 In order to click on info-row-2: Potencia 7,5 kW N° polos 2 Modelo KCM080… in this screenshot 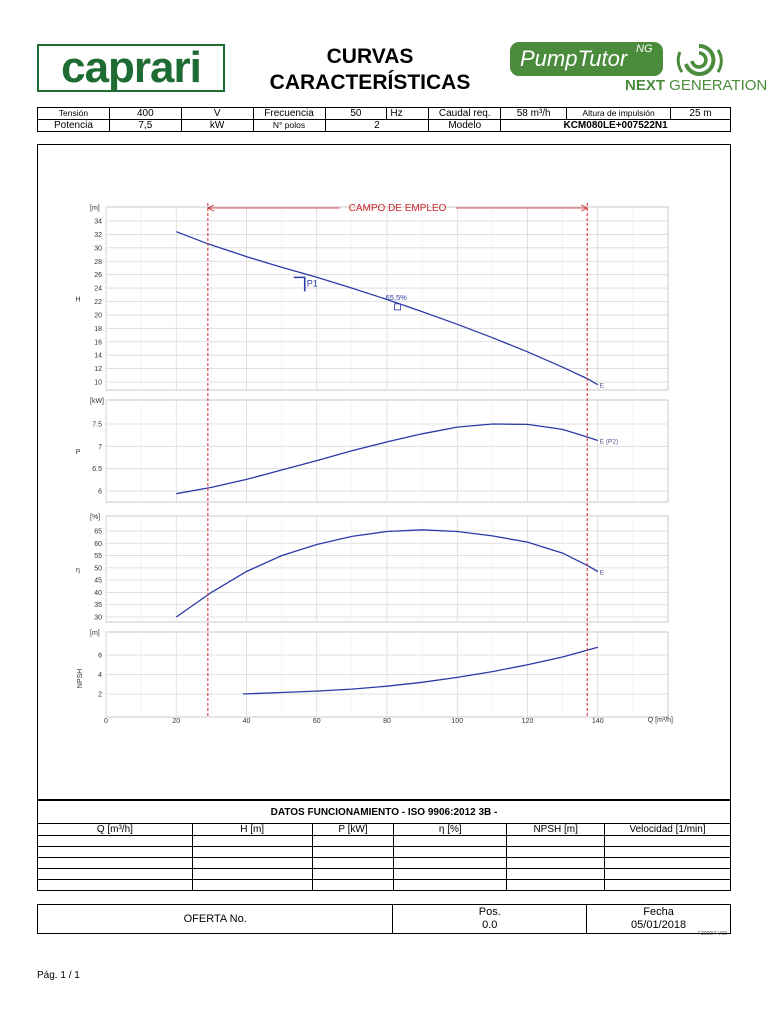, I will do `click(384, 125)`.